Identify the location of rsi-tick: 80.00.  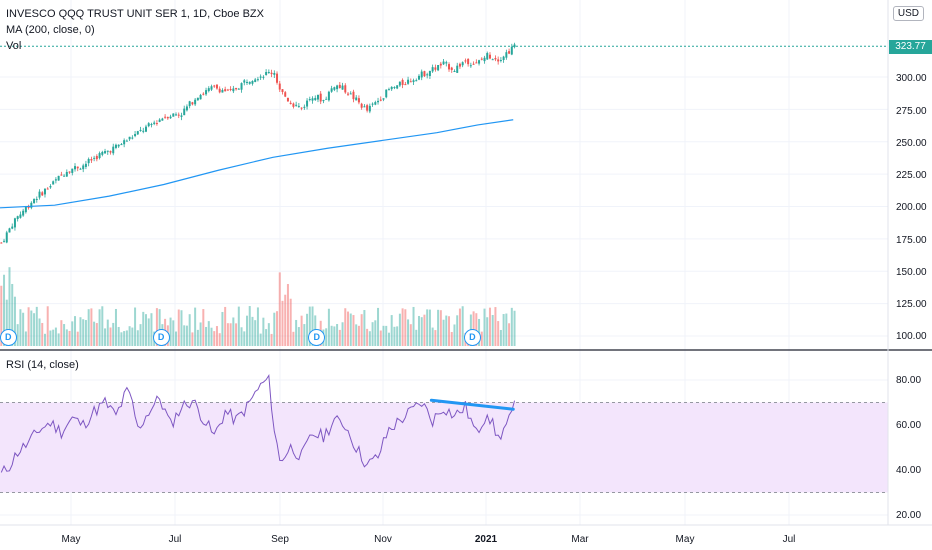
(909, 380).